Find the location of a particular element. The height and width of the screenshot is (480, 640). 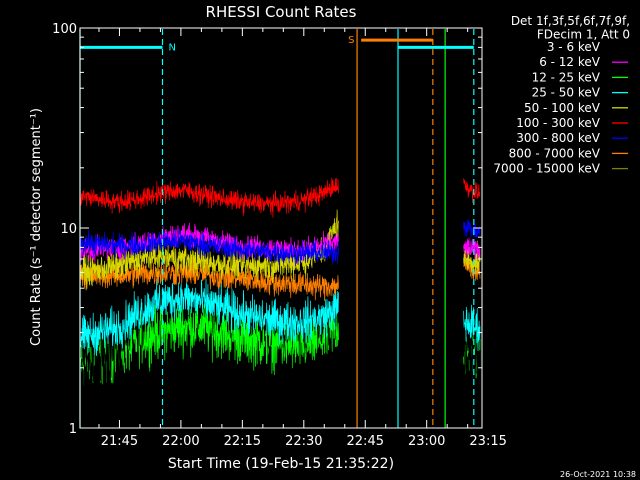

annotation-label-N: N is located at coordinates (171, 47).